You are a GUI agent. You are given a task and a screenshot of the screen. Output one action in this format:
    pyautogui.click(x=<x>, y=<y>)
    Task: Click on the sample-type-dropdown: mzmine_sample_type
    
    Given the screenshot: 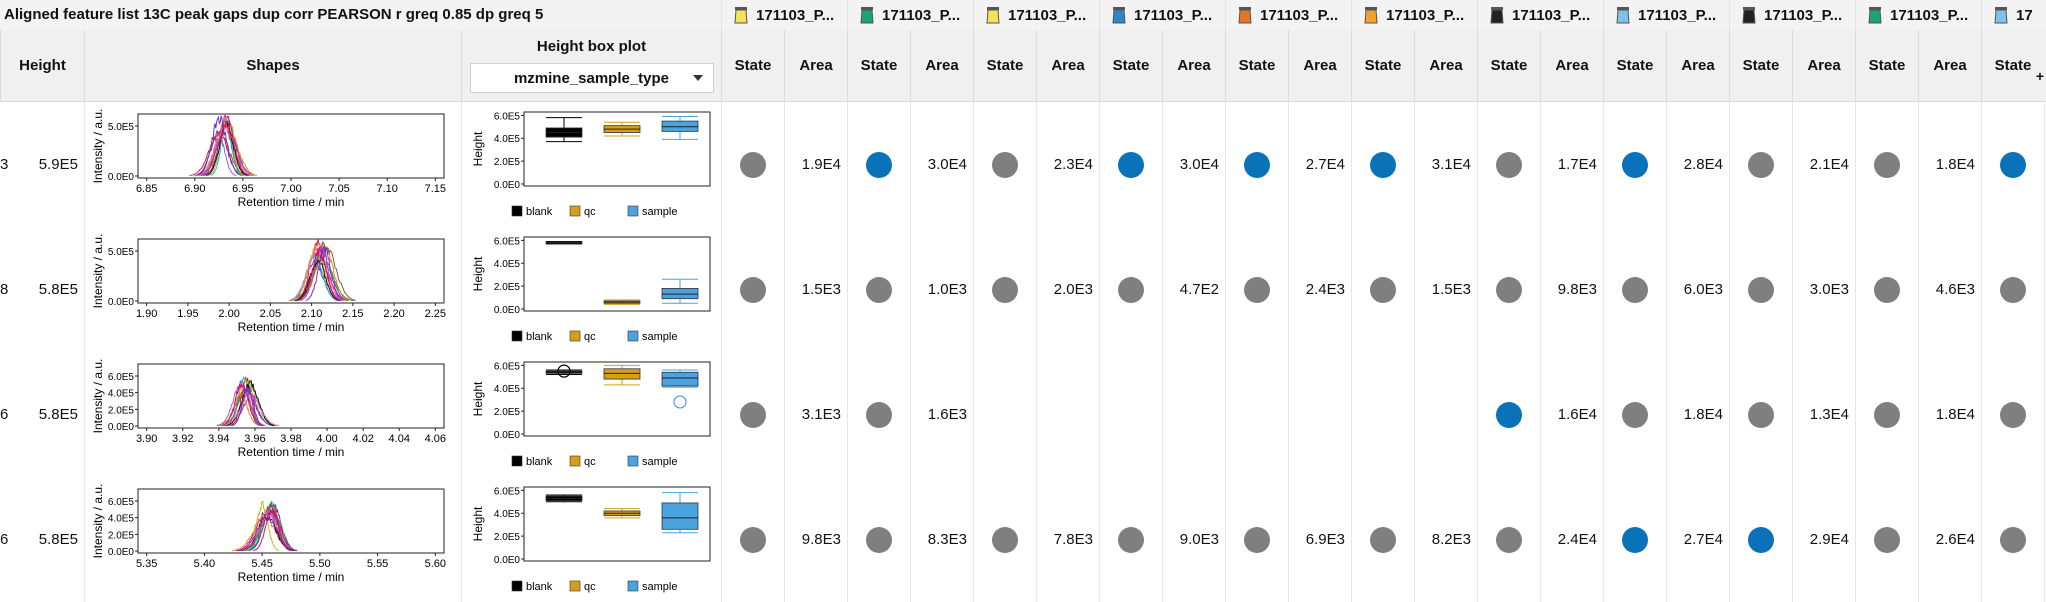 What is the action you would take?
    pyautogui.click(x=591, y=78)
    